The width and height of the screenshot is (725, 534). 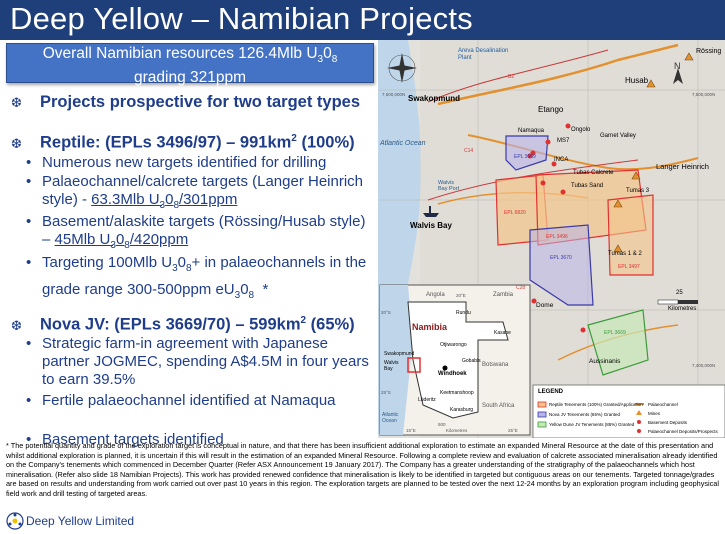 I want to click on label-garnet: Garnet Valley, so click(x=618, y=136).